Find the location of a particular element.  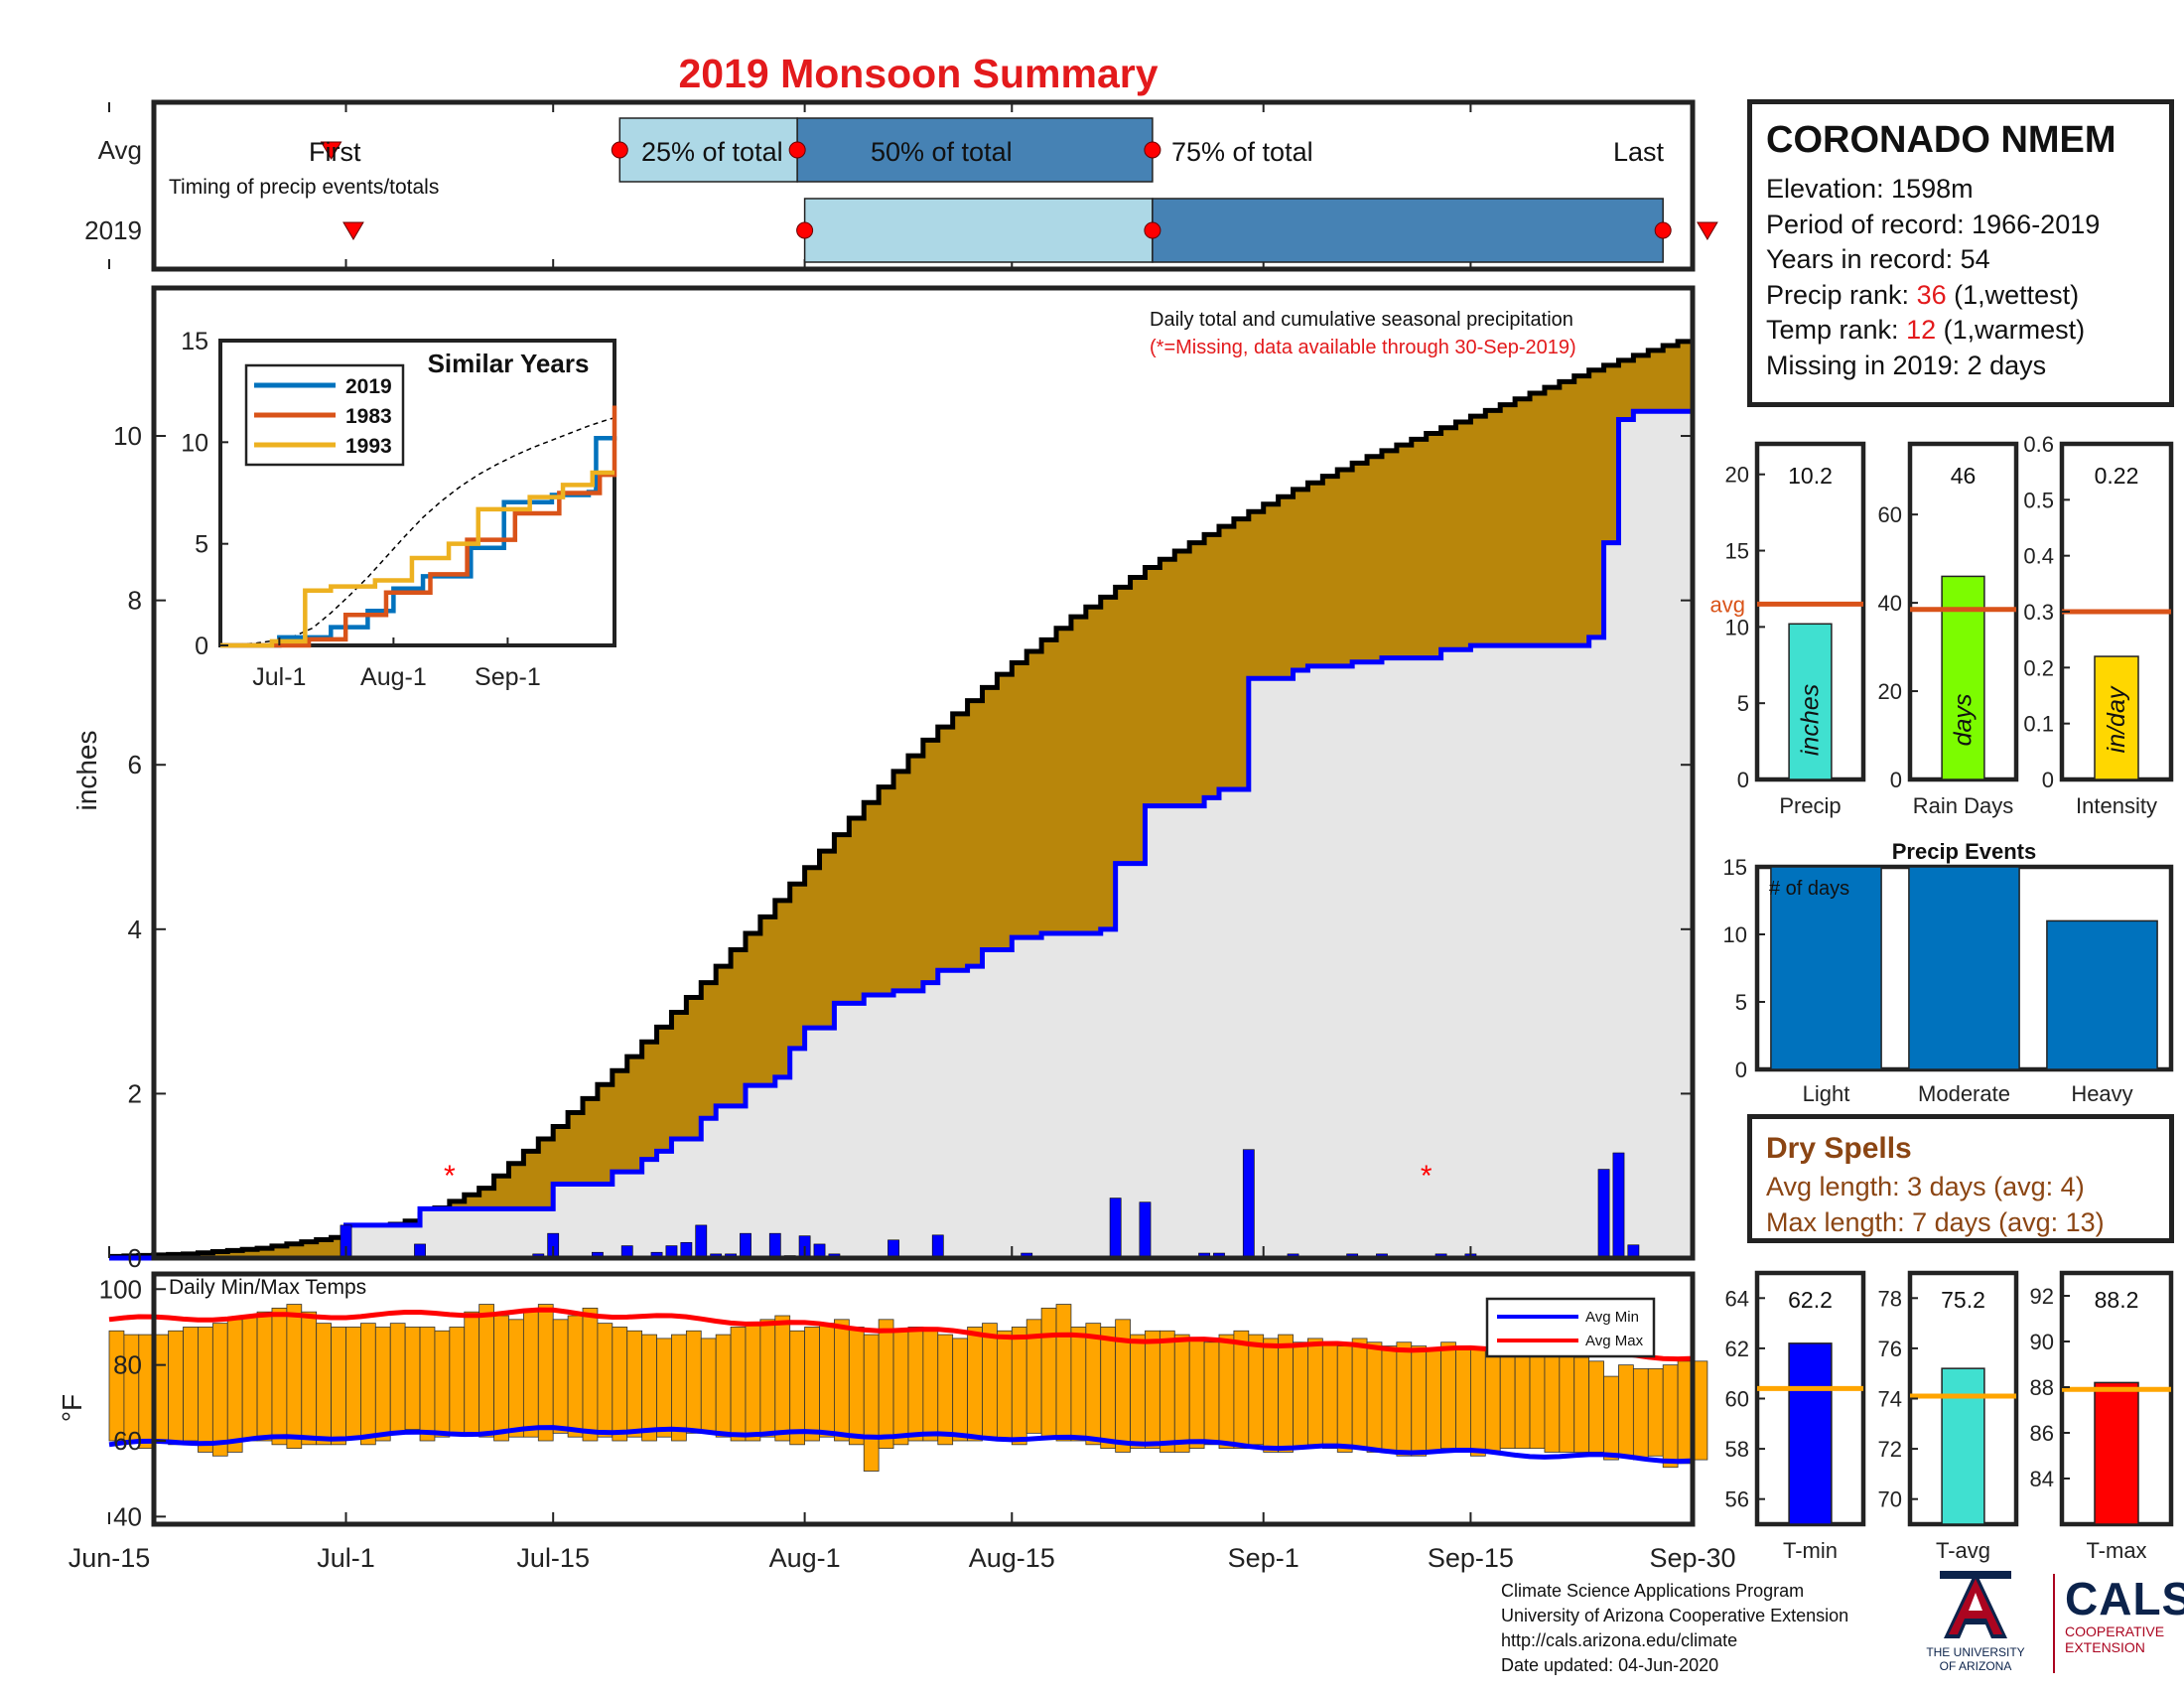

bar-Rain Days is located at coordinates (1963, 677).